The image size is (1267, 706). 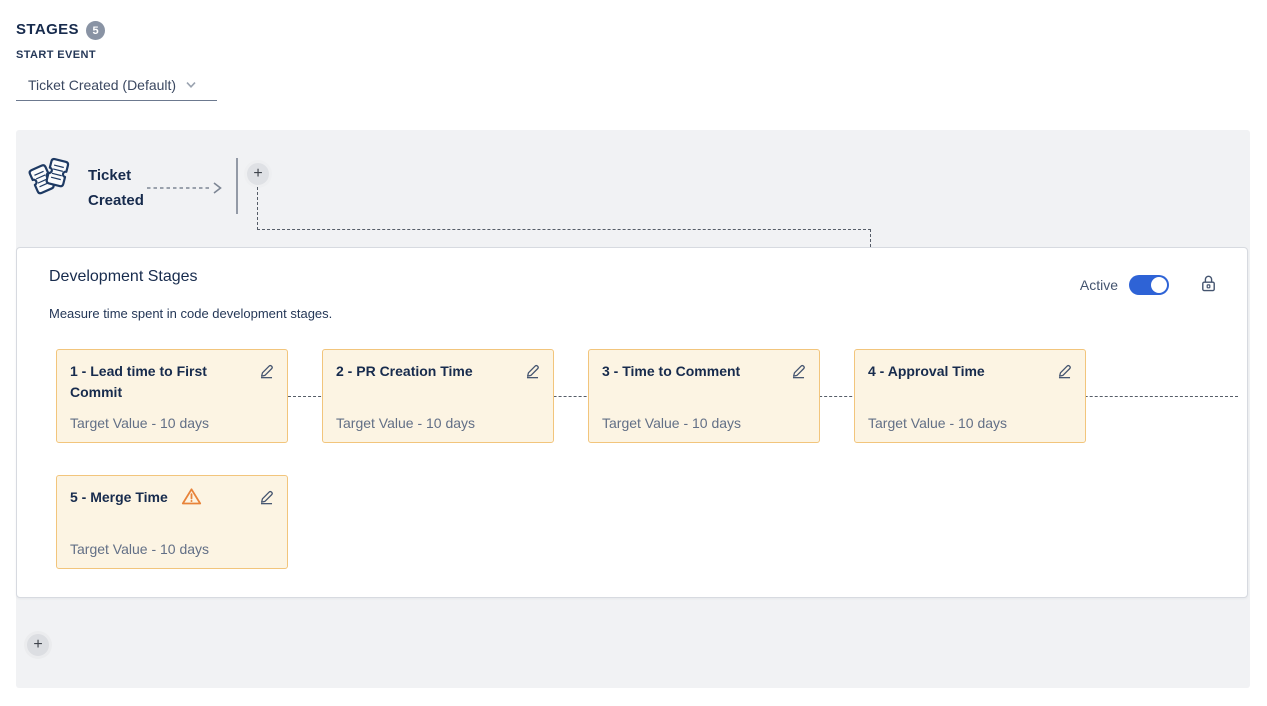 What do you see at coordinates (138, 381) in the screenshot?
I see `stage-title: 1 - Lead time to First Commit` at bounding box center [138, 381].